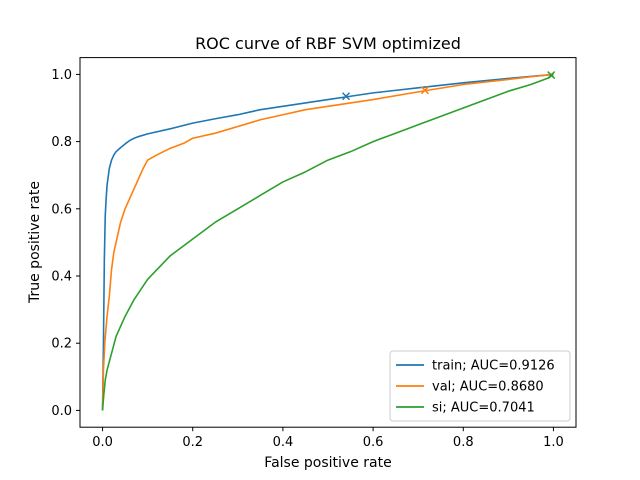 The height and width of the screenshot is (480, 640). What do you see at coordinates (553, 442) in the screenshot?
I see `x-tick-label: 1.0` at bounding box center [553, 442].